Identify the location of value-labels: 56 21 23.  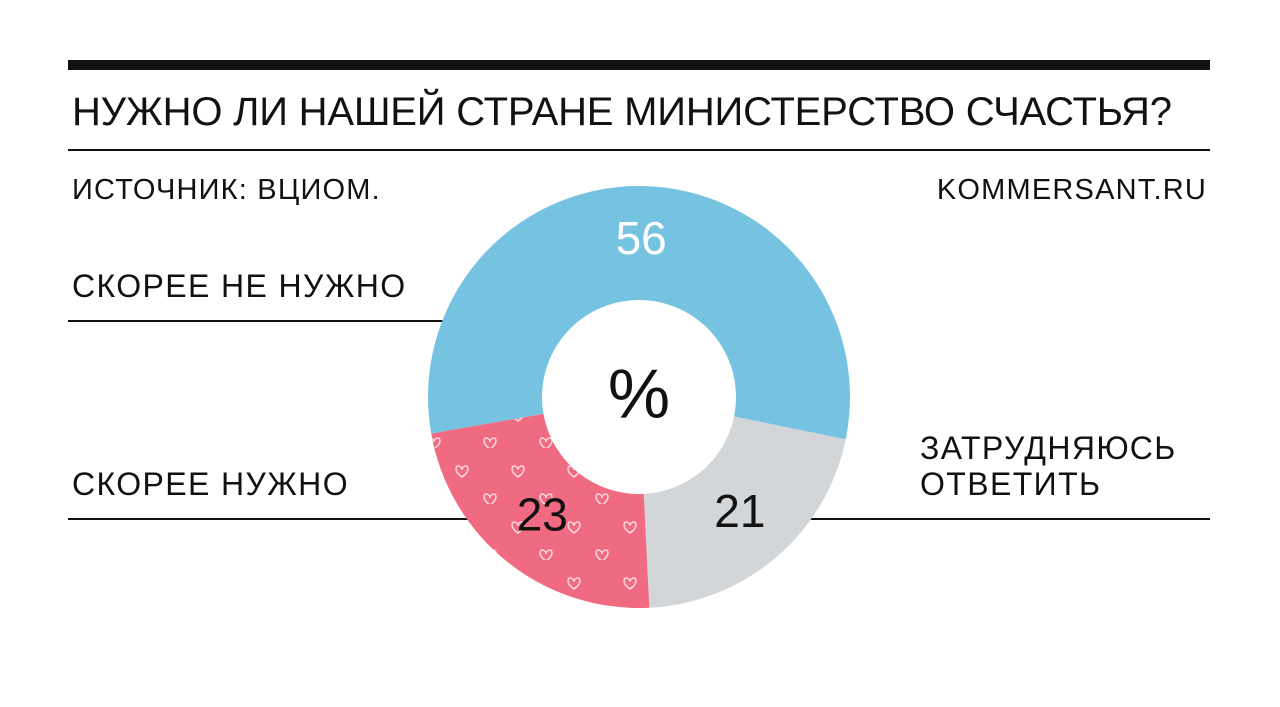
(641, 376).